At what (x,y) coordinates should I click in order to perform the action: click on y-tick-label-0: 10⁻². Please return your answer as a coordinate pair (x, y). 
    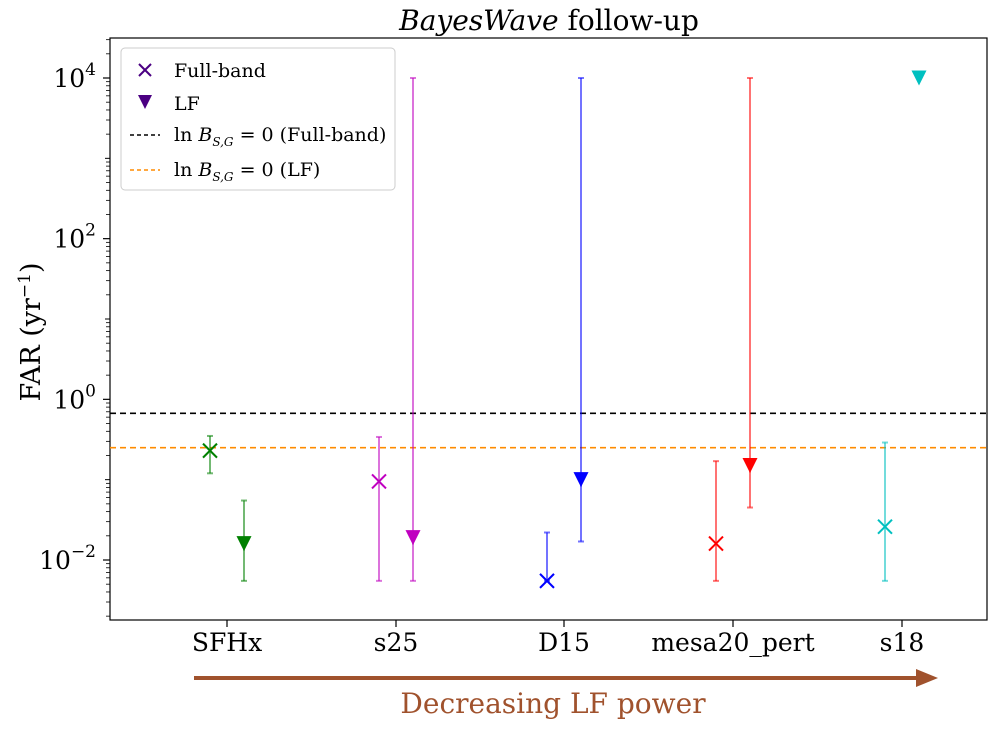
    Looking at the image, I should click on (67, 558).